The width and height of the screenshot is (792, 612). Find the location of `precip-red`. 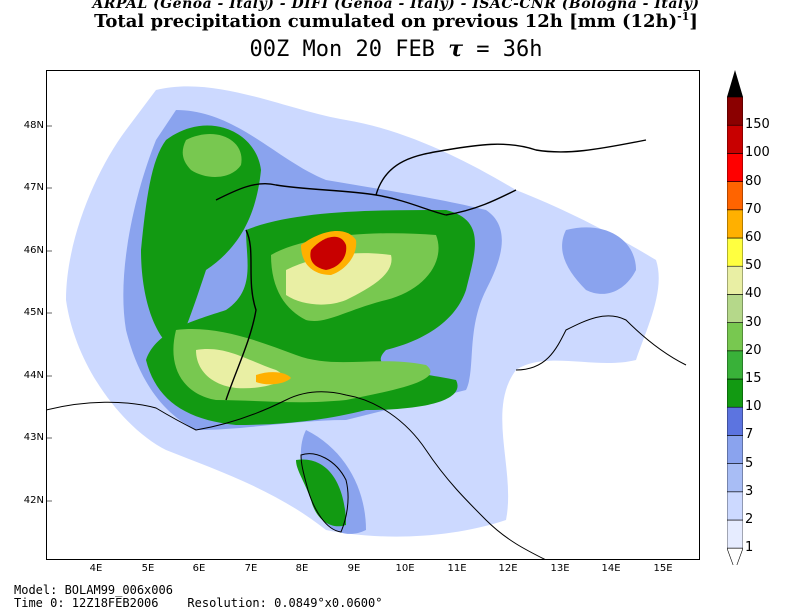

precip-red is located at coordinates (328, 253).